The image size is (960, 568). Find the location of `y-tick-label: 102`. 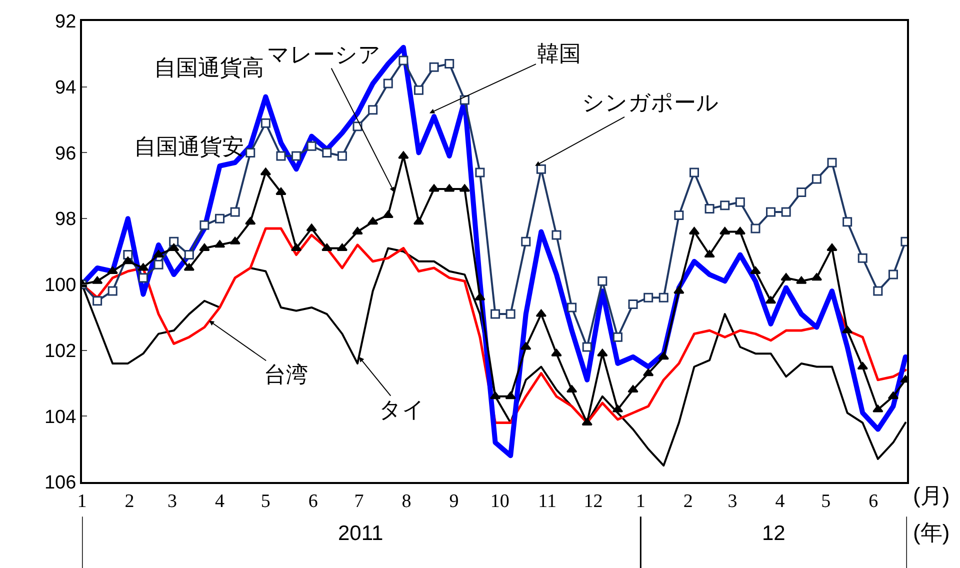

y-tick-label: 102 is located at coordinates (60, 351).